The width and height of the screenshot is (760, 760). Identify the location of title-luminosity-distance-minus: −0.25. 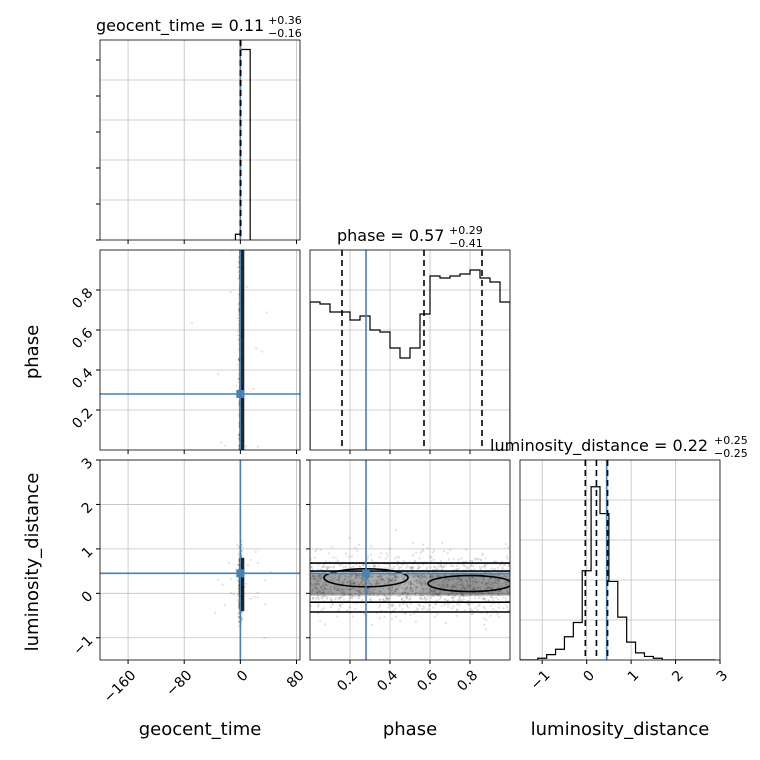
(731, 453).